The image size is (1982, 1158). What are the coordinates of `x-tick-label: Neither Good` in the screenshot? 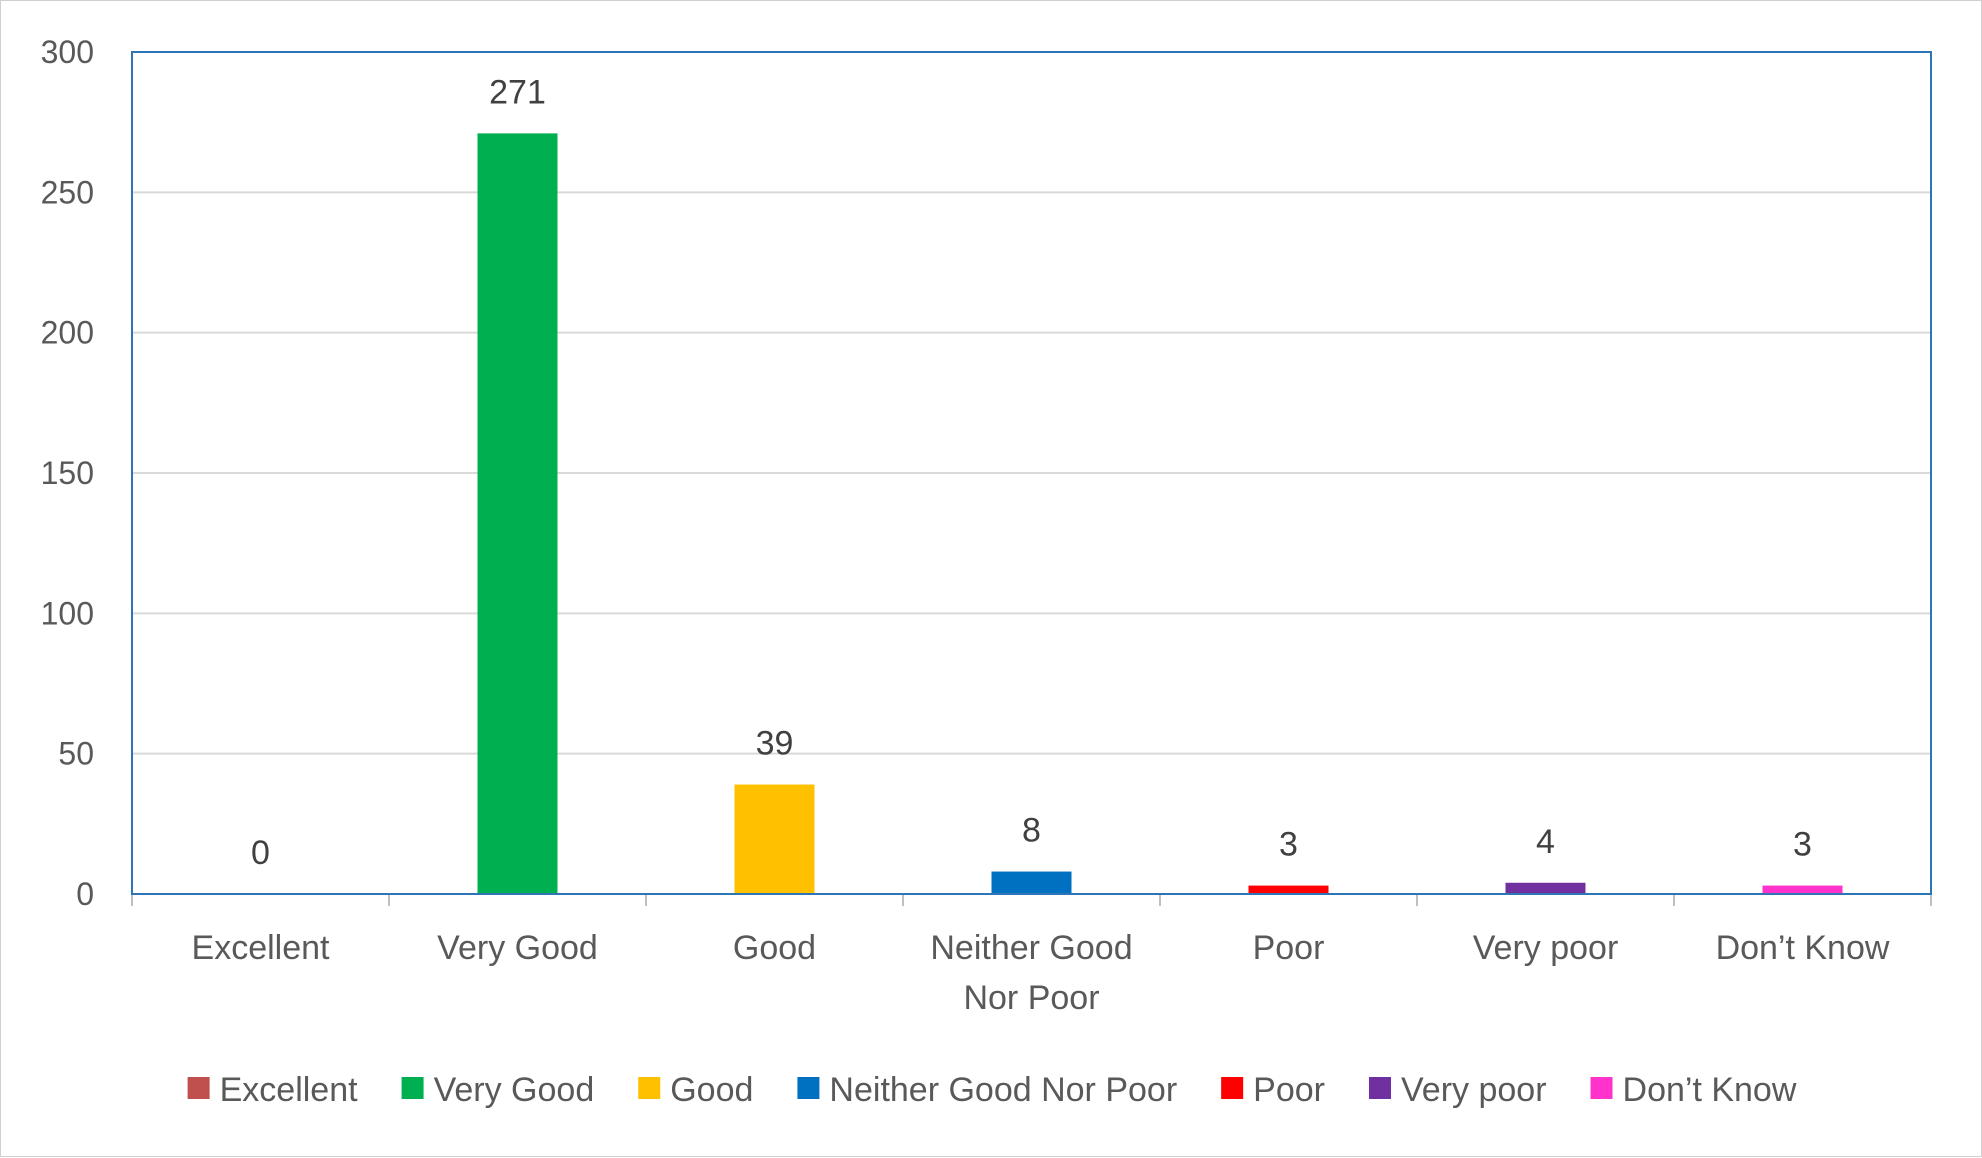 It's located at (1031, 948).